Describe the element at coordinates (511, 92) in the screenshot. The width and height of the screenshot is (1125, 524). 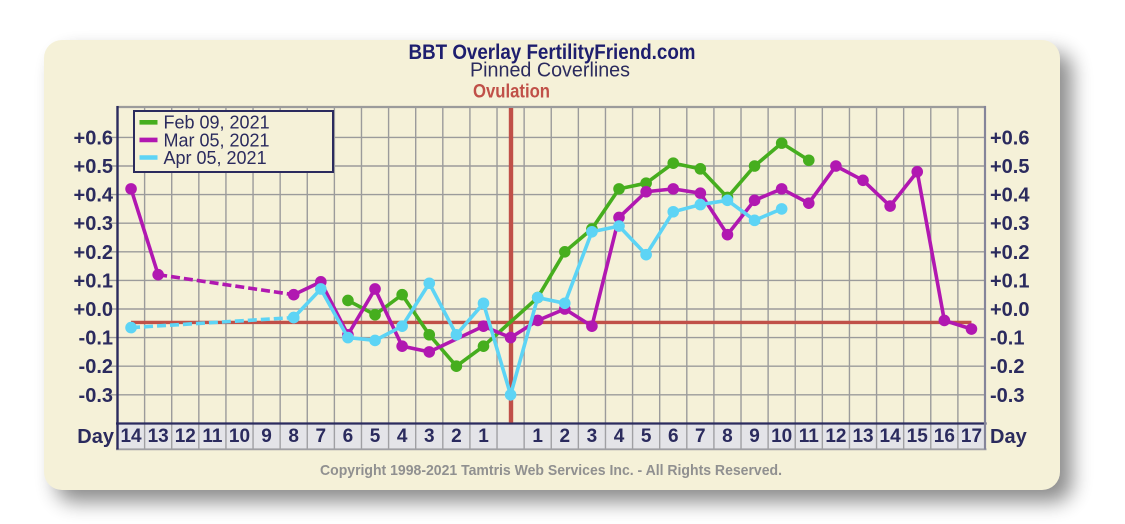
I see `svg-text: Ovulation` at that location.